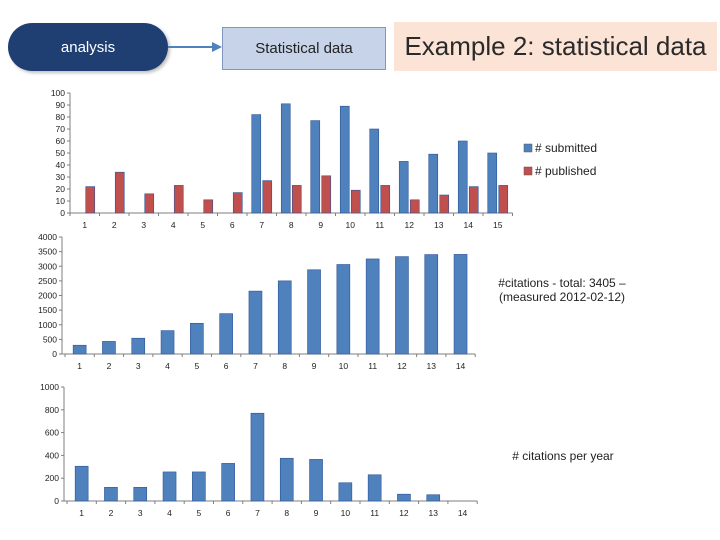 This screenshot has width=720, height=540. I want to click on x-tick-label: 4, so click(169, 513).